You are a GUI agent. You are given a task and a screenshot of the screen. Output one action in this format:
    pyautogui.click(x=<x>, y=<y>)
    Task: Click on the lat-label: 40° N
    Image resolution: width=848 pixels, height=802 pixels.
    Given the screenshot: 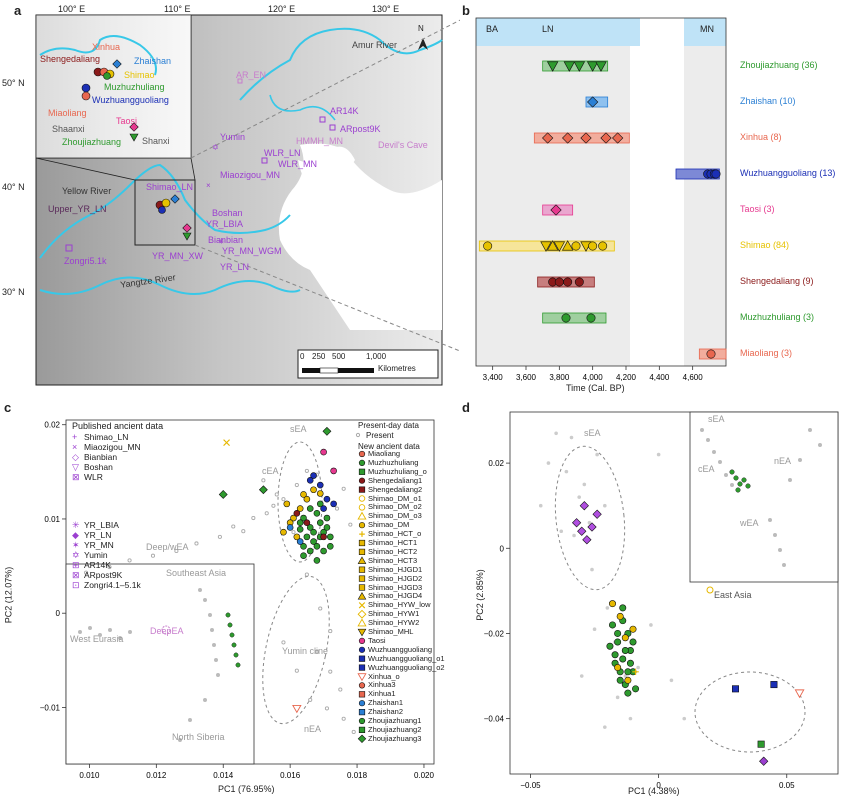 What is the action you would take?
    pyautogui.click(x=13, y=187)
    